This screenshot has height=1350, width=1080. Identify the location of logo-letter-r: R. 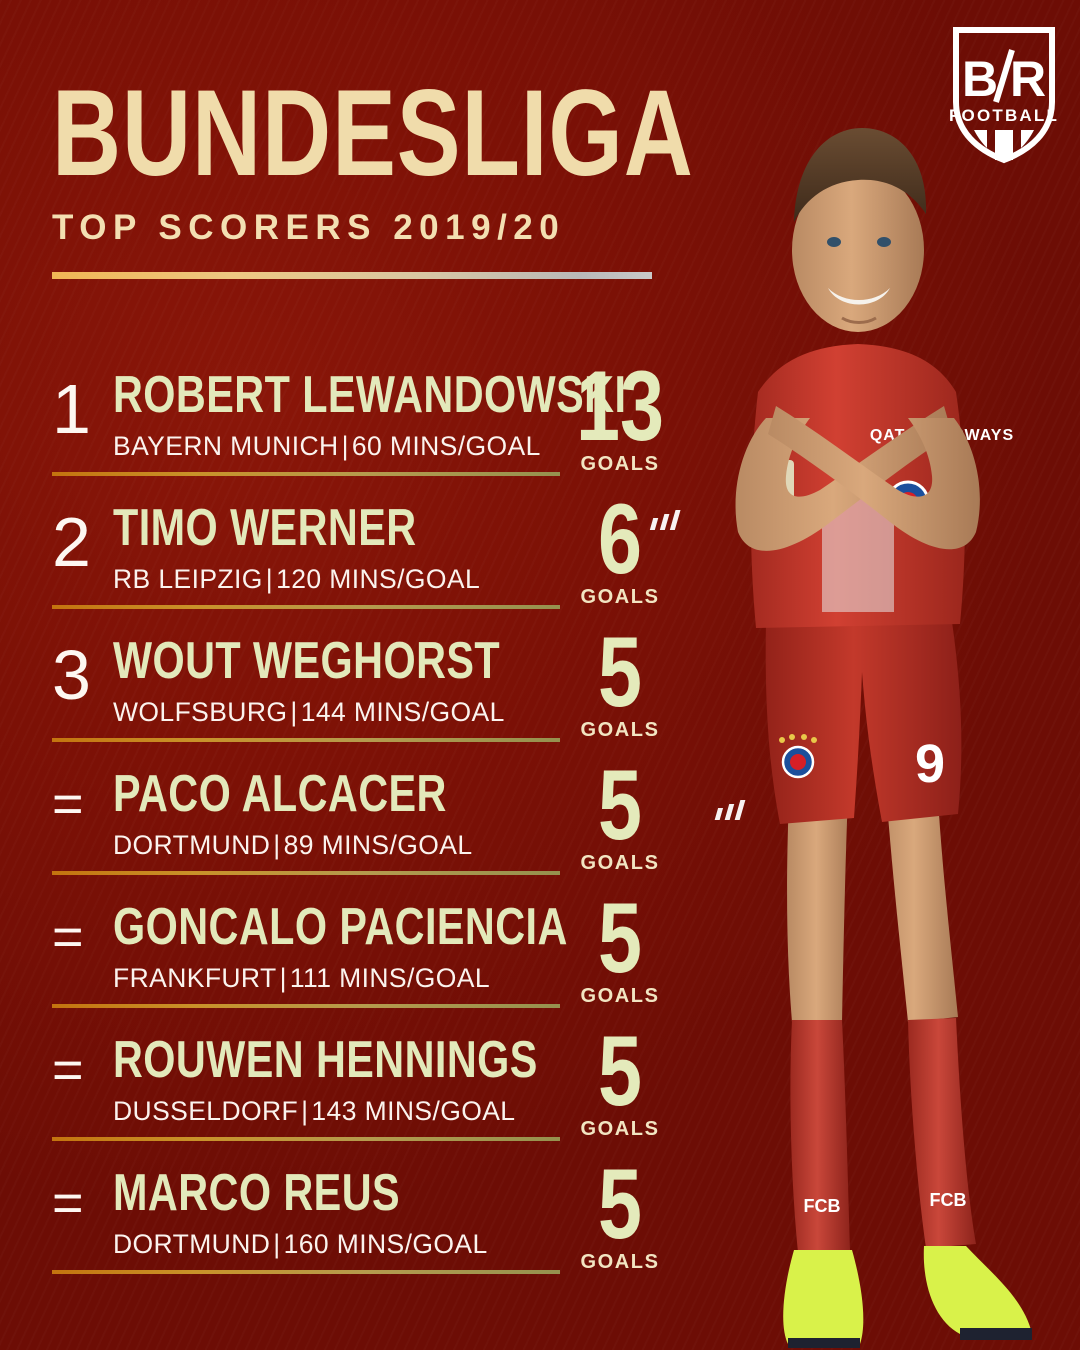
(1028, 79).